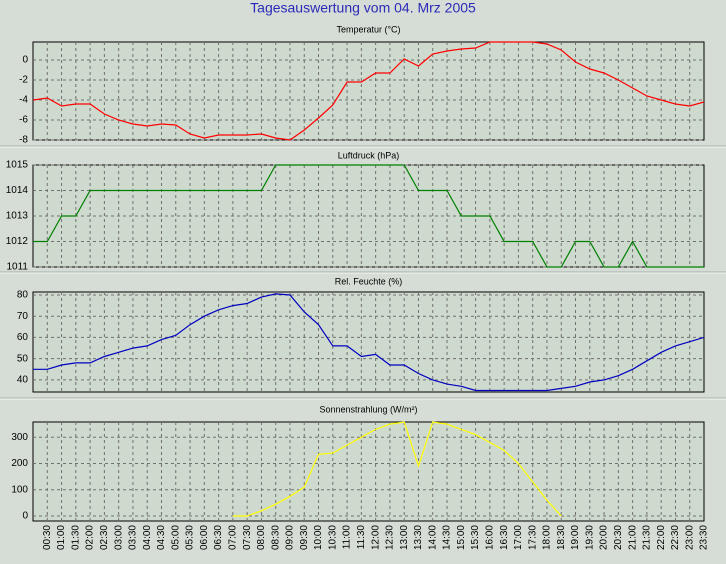 The width and height of the screenshot is (726, 564). Describe the element at coordinates (61, 537) in the screenshot. I see `x-tick-label: 01:00` at that location.